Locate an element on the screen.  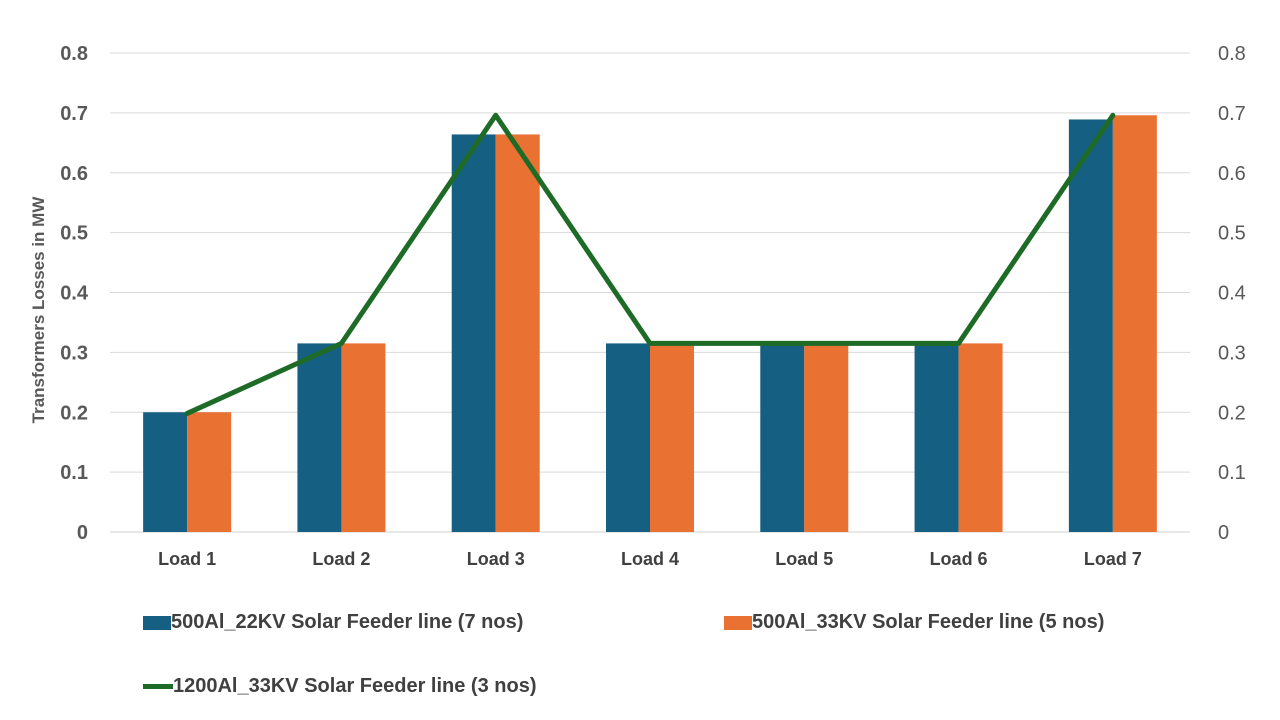
legend-item-series-1: 500Al_22KV Solar Feeder line (7 nos) is located at coordinates (333, 622).